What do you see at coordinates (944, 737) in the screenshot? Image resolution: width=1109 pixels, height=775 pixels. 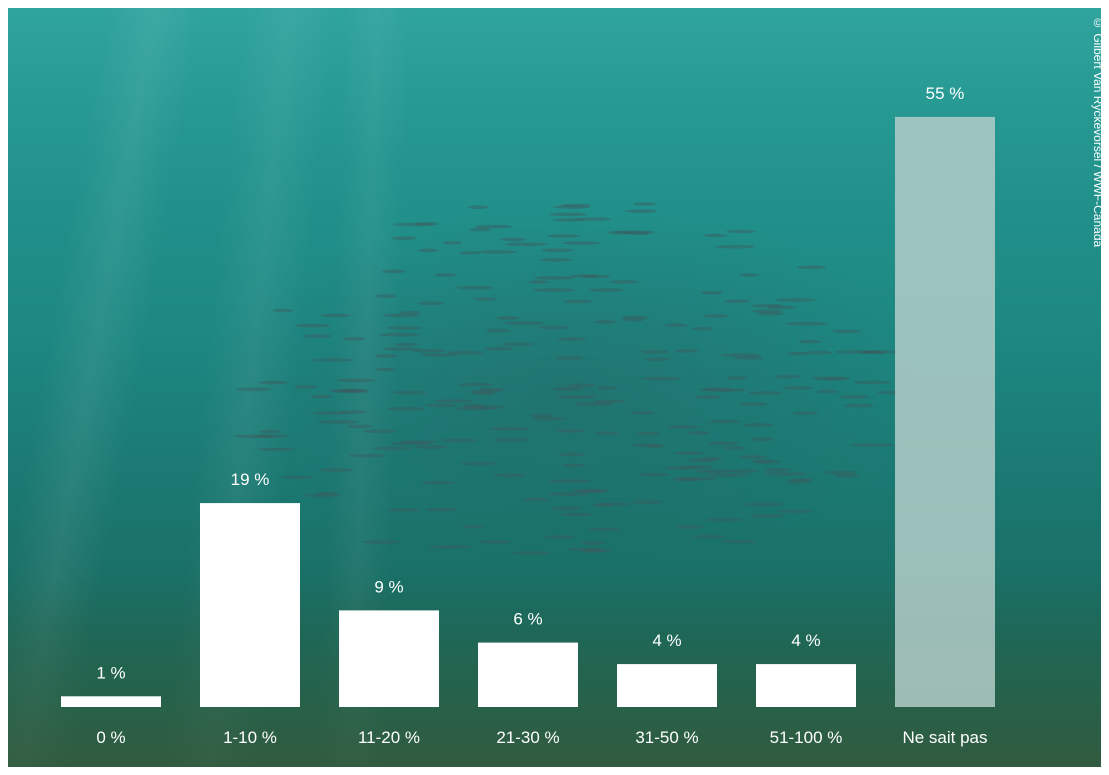 I see `category-label: Ne sait pas` at bounding box center [944, 737].